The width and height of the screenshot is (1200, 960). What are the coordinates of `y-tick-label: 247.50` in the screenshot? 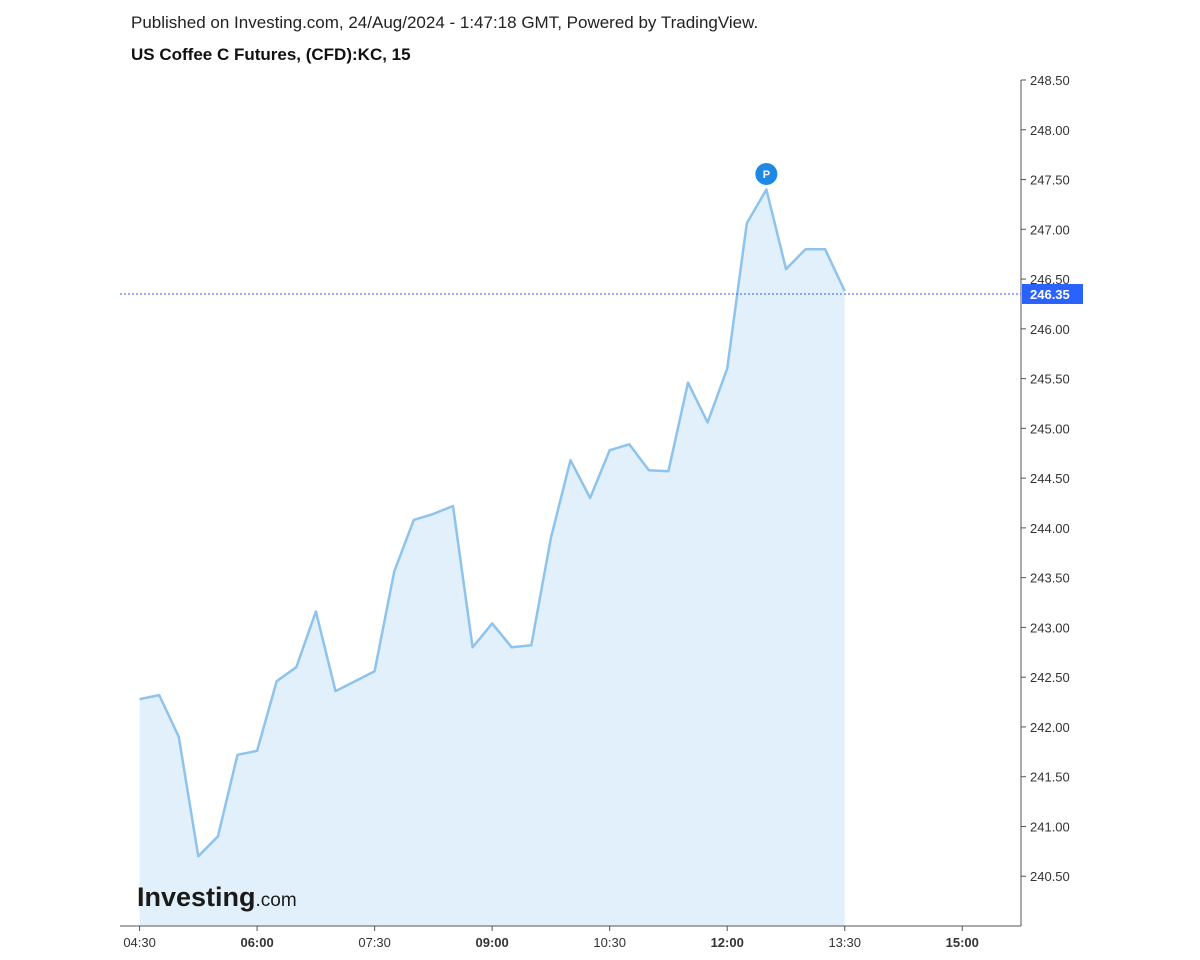 It's located at (1050, 180).